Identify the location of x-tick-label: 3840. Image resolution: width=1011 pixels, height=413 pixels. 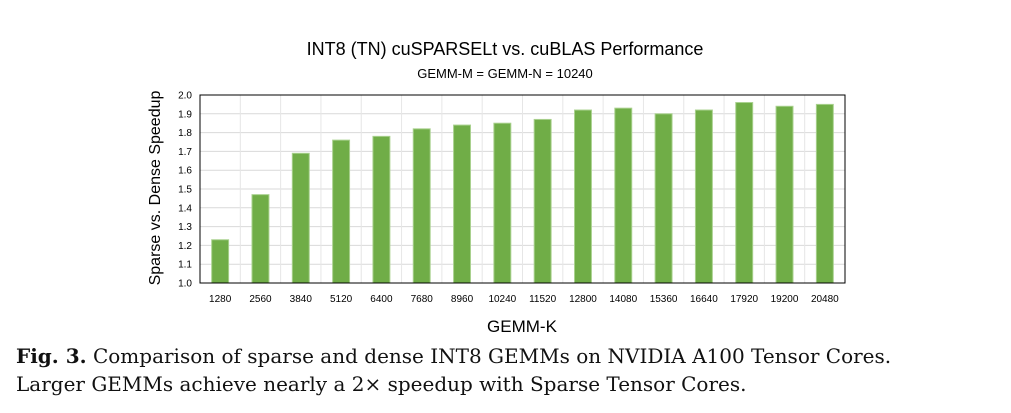
(301, 299).